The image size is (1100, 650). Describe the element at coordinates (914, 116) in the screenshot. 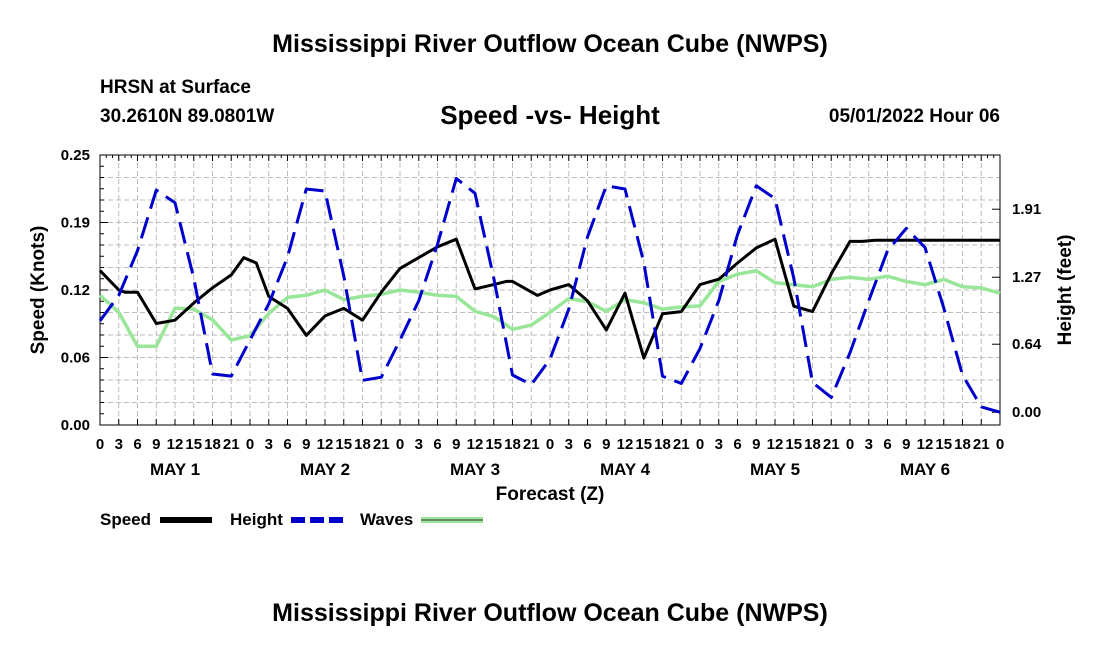

I see `forecast-datetime: 05/01/2022 Hour 06` at that location.